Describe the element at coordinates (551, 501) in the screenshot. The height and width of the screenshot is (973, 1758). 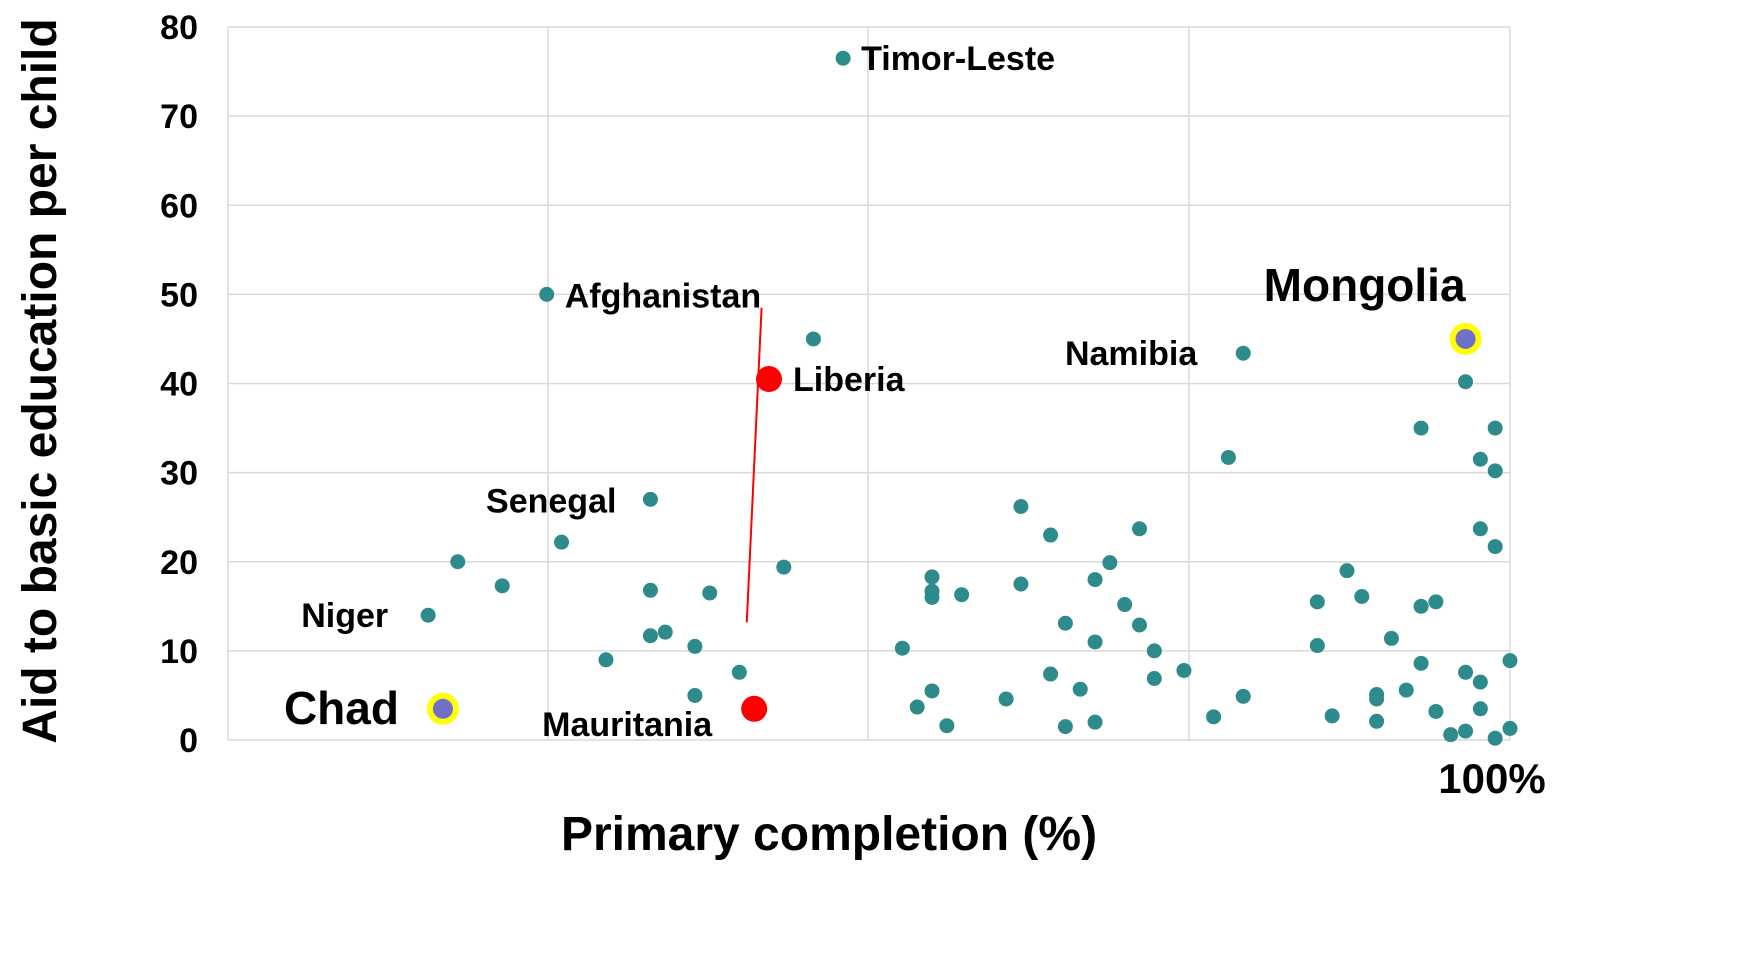
I see `point-label: Senegal` at that location.